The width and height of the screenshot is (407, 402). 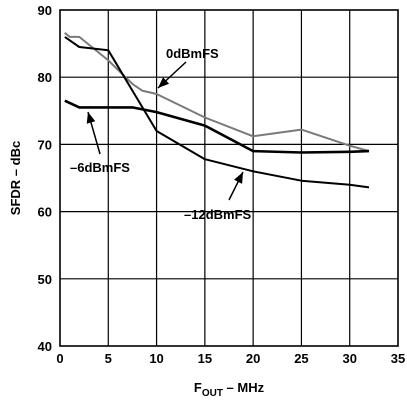 What do you see at coordinates (100, 167) in the screenshot?
I see `annotation-6dbmfs: –6dBmFS` at bounding box center [100, 167].